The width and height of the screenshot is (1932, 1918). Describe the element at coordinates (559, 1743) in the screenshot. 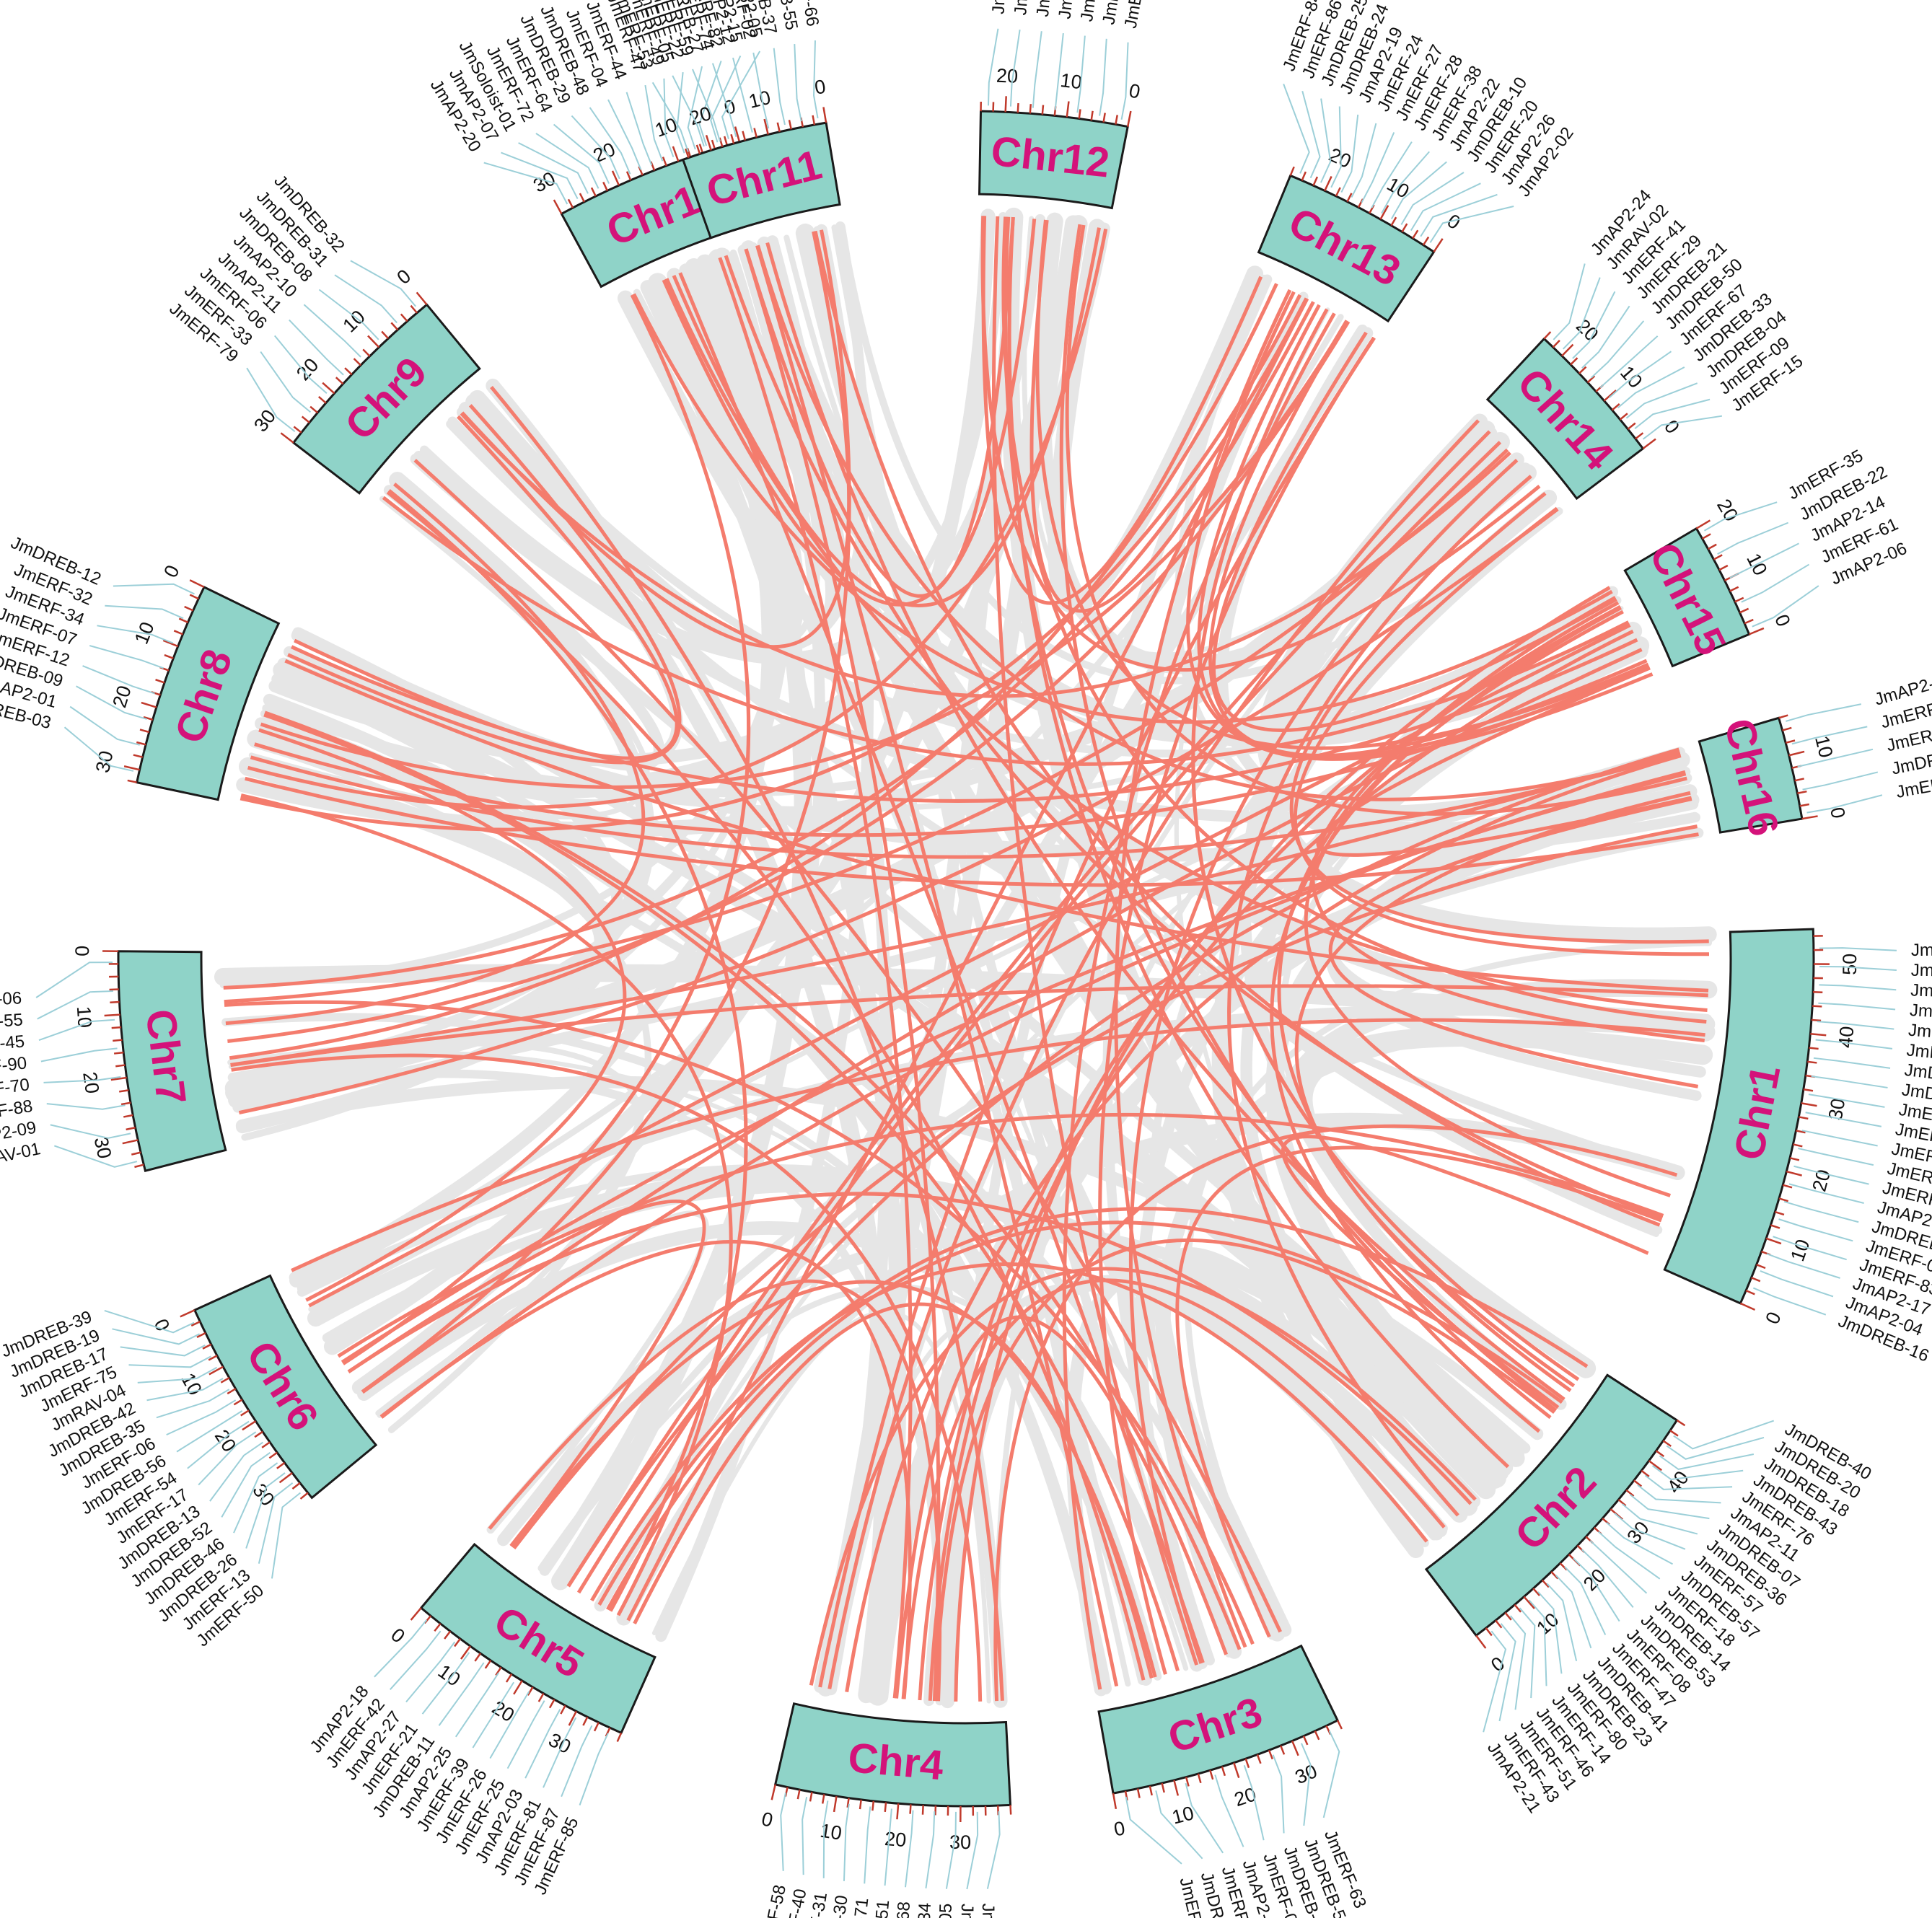

I see `tick-label: 30` at that location.